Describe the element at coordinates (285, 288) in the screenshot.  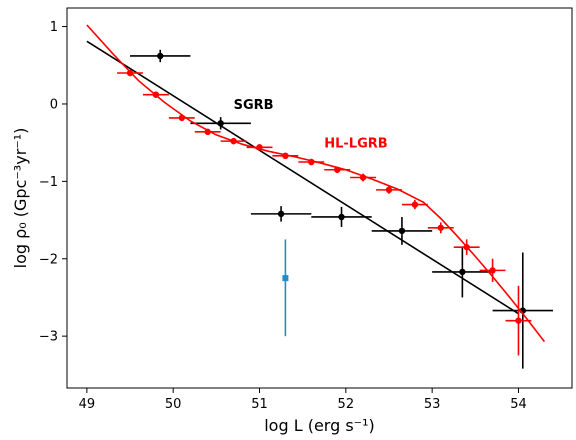
I see `series-4-point` at that location.